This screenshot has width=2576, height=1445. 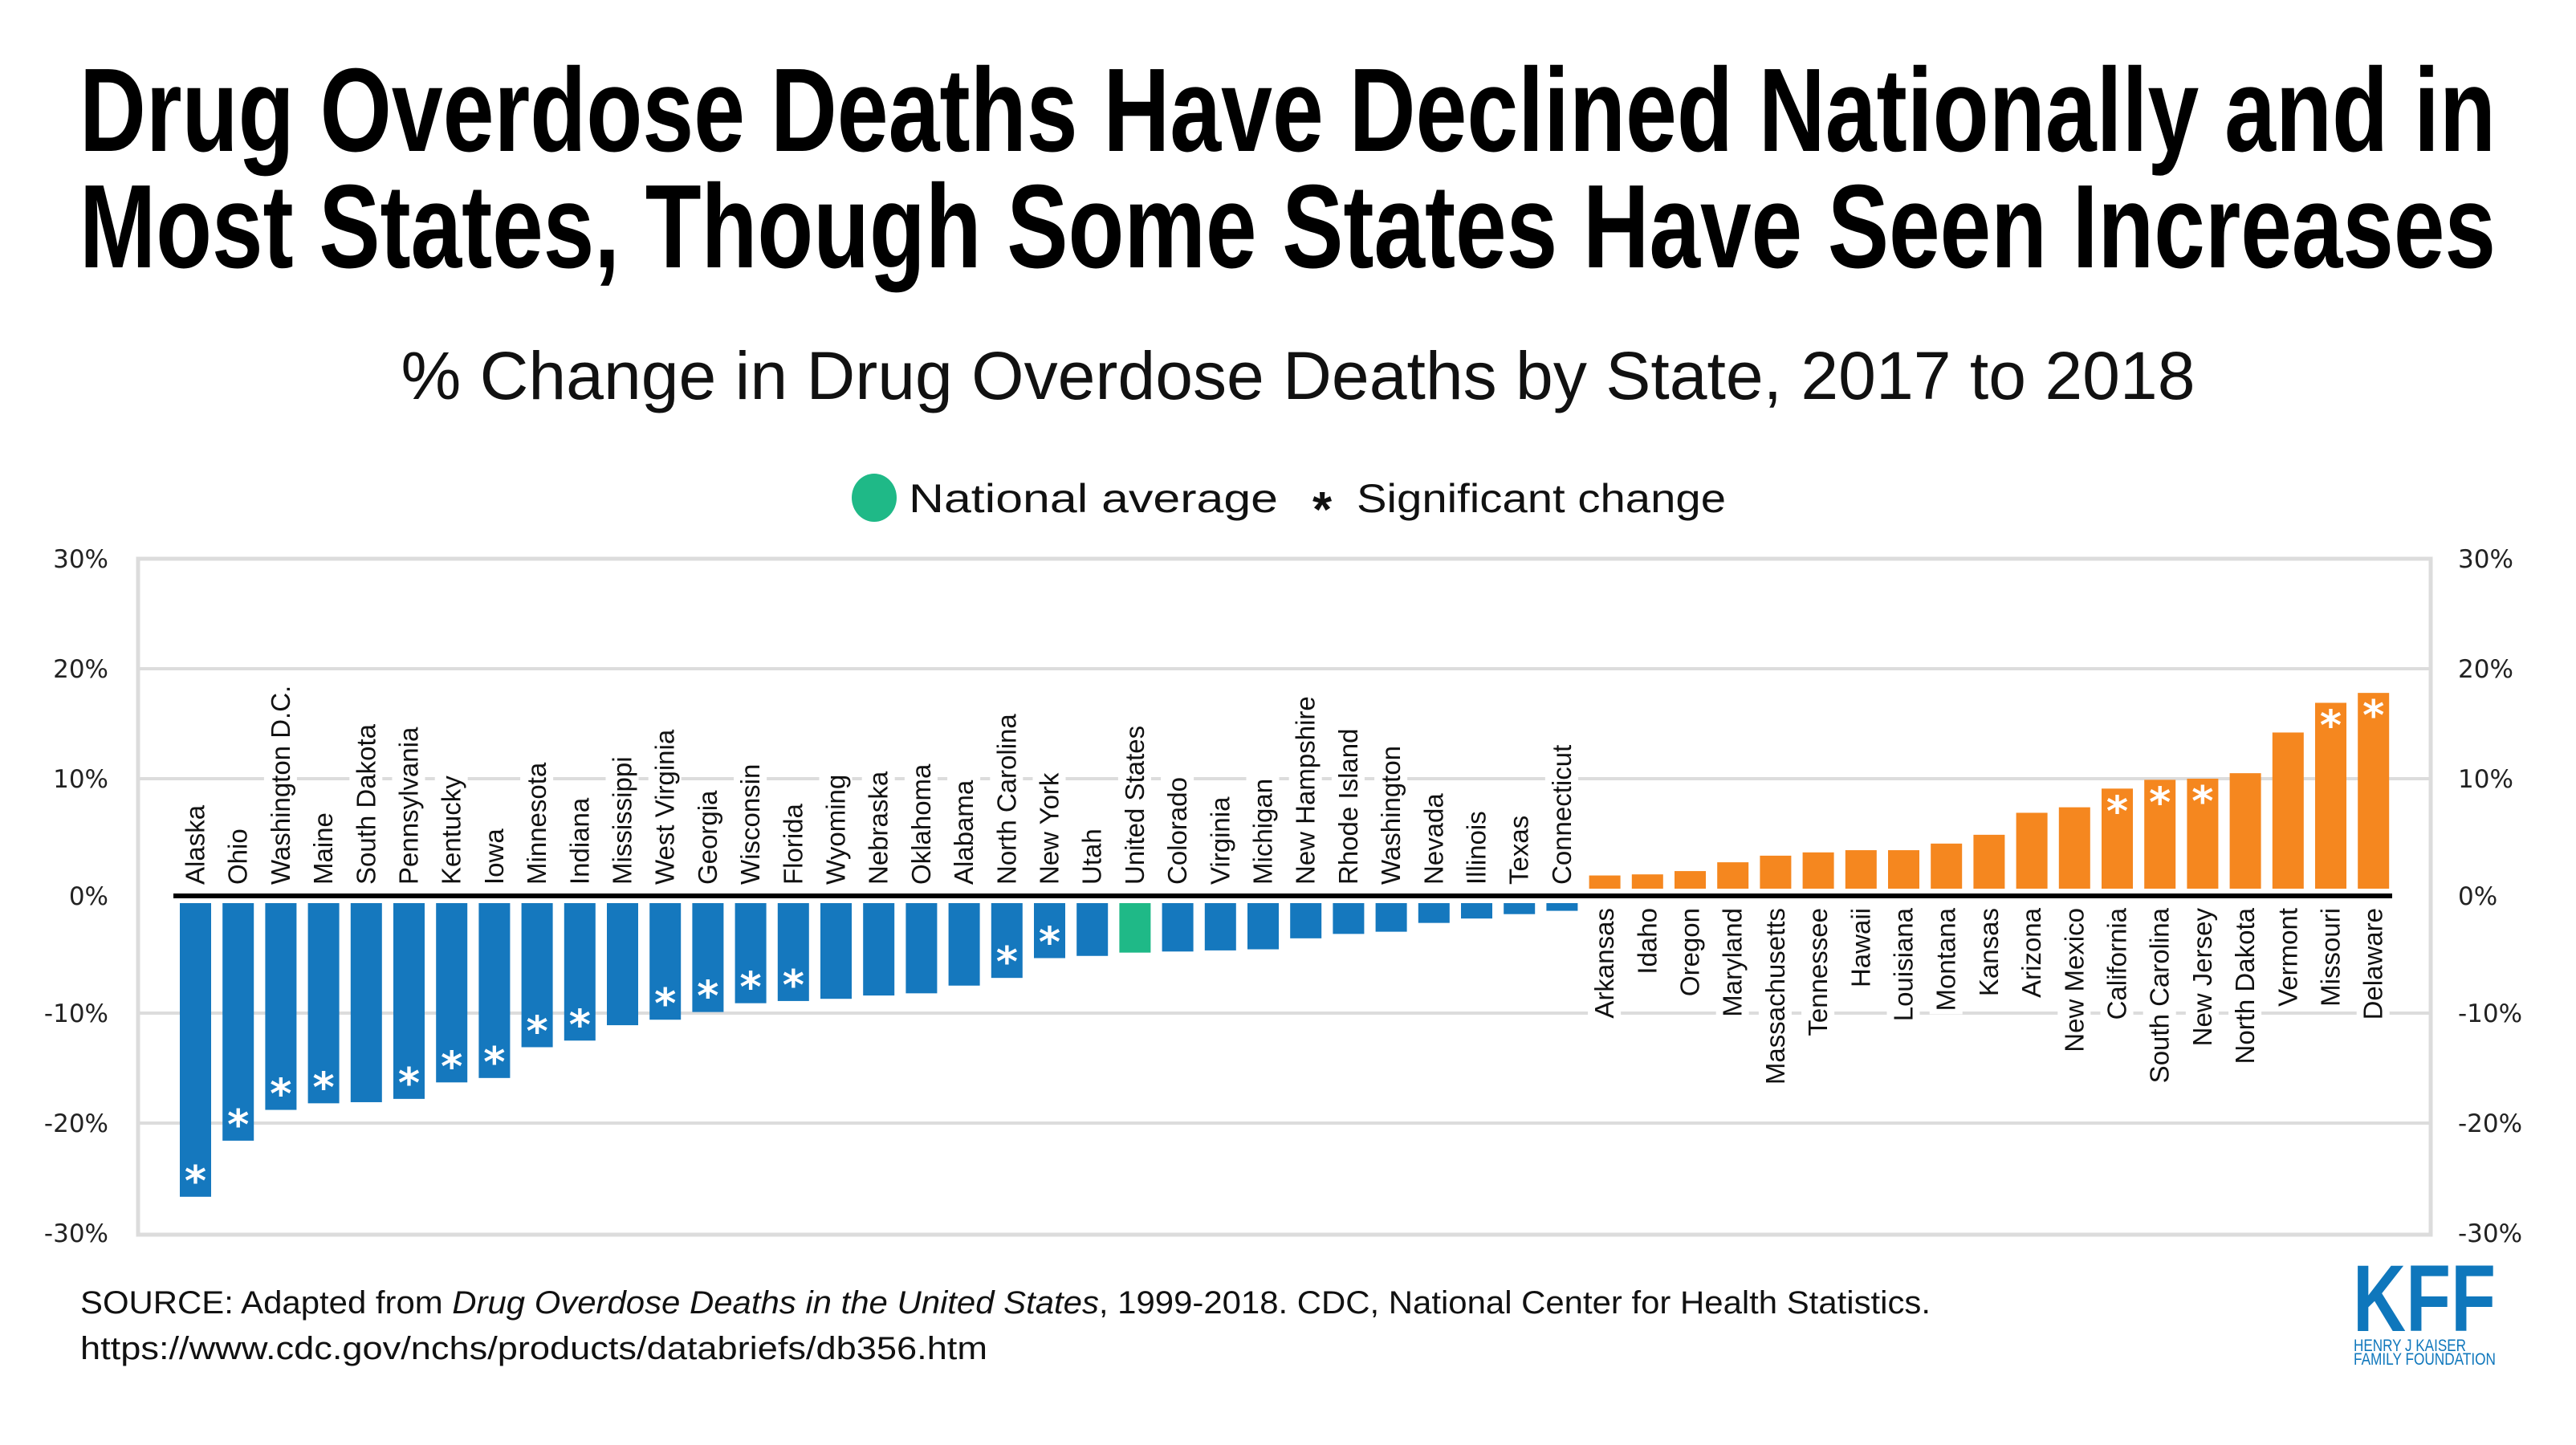 What do you see at coordinates (2490, 1123) in the screenshot?
I see `y-tick-label-right: -20%` at bounding box center [2490, 1123].